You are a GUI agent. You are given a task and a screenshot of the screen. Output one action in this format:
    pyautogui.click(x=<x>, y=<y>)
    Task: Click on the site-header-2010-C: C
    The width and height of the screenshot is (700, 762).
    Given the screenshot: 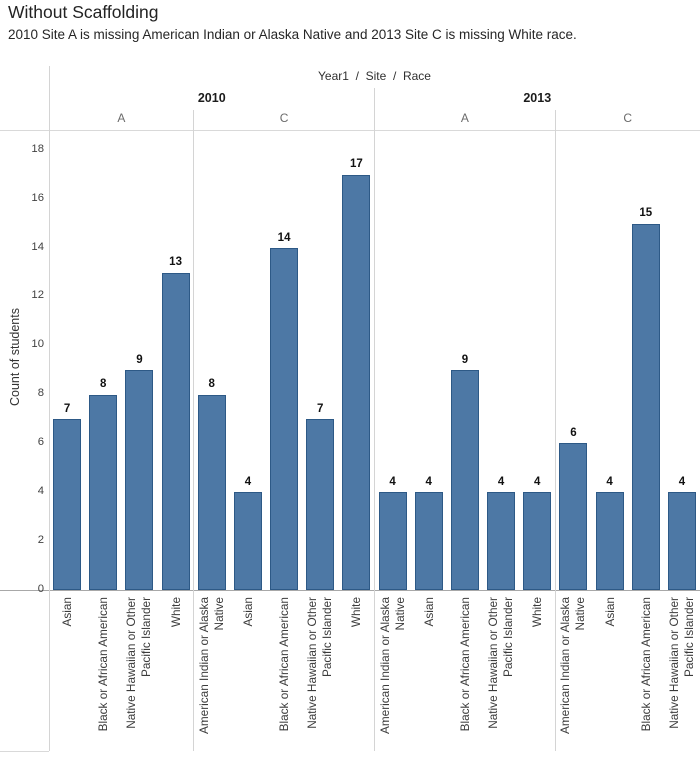 What is the action you would take?
    pyautogui.click(x=284, y=118)
    